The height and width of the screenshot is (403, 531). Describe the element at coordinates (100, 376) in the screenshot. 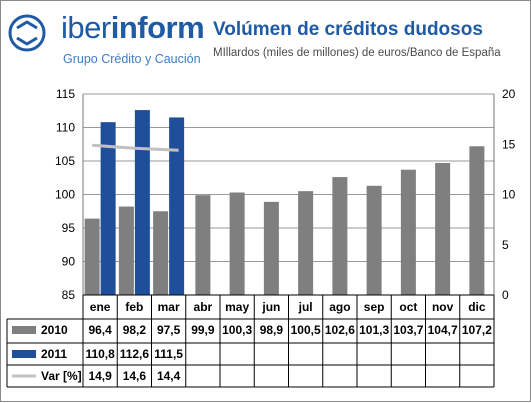

I see `data-label: 14,9` at that location.